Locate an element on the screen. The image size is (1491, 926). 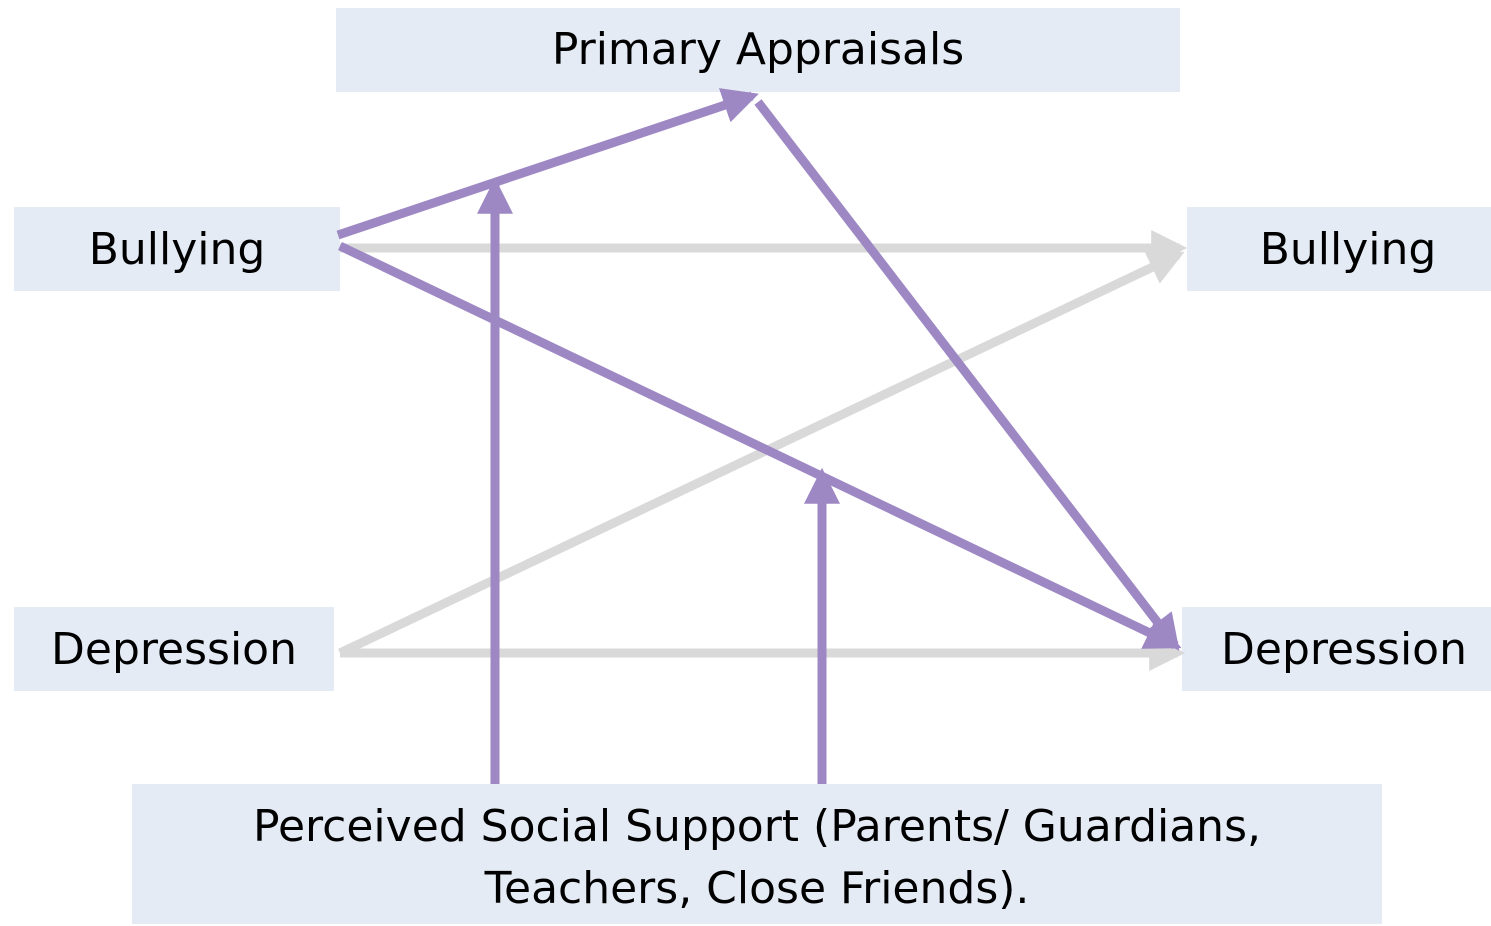
node-label: Primary Appraisals is located at coordinates (758, 49).